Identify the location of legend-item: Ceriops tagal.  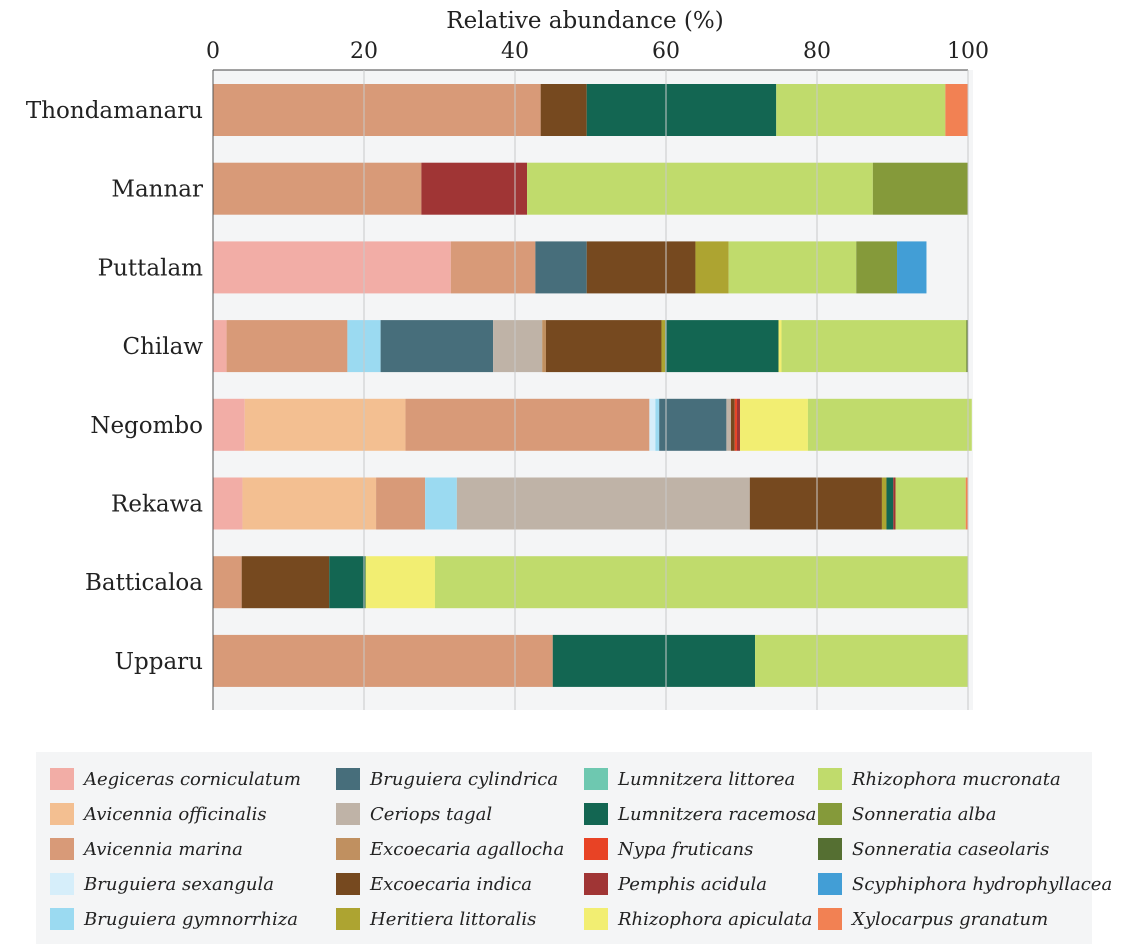
(414, 814).